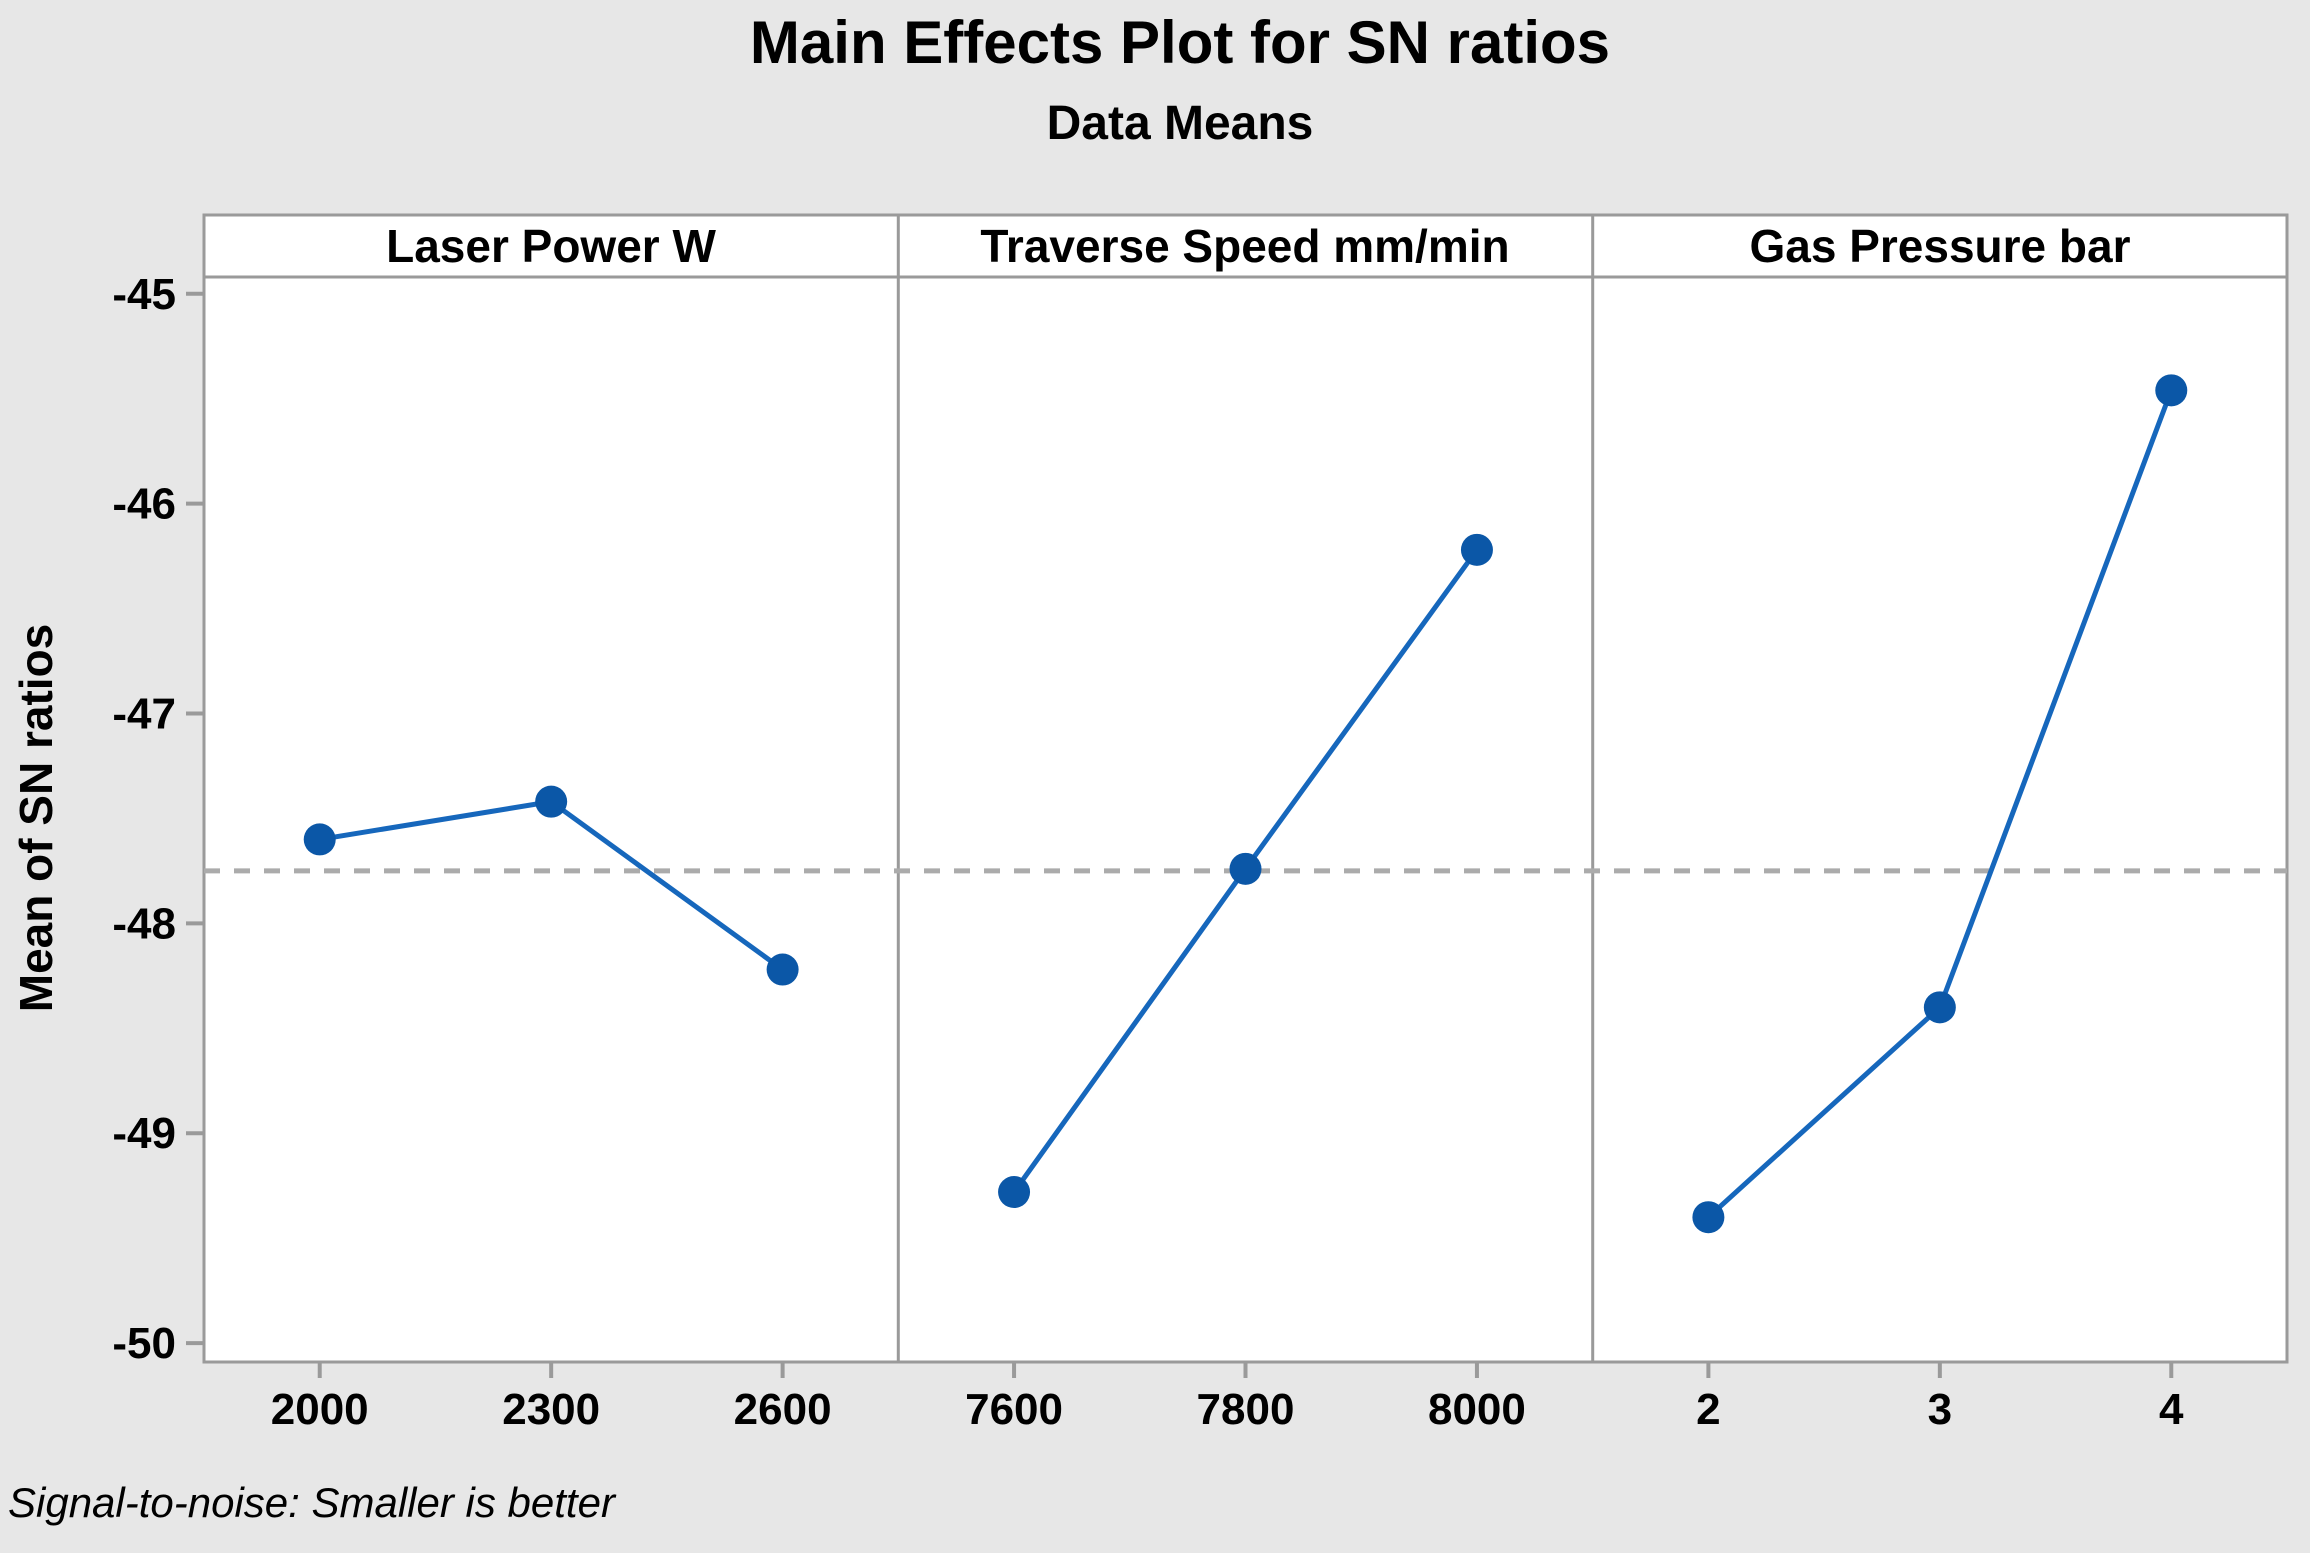 The width and height of the screenshot is (2310, 1553). Describe the element at coordinates (144, 1343) in the screenshot. I see `y-tick-label: -50` at that location.